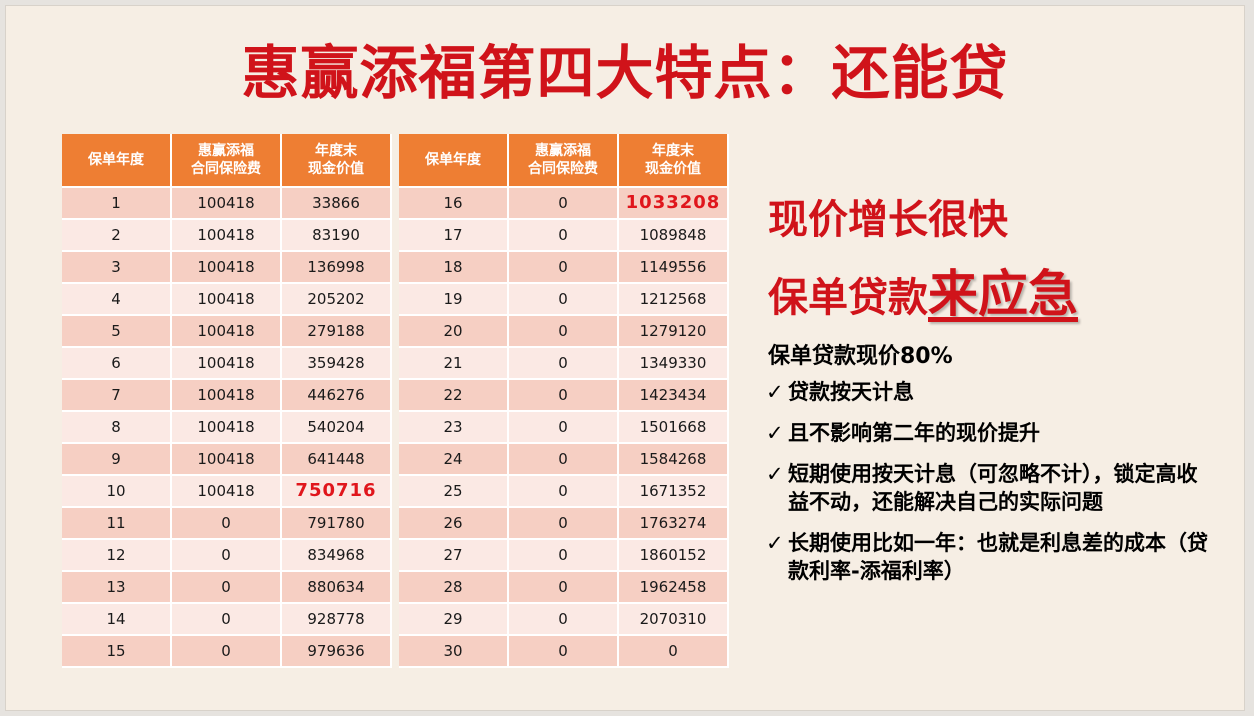 The image size is (1254, 716). What do you see at coordinates (625, 73) in the screenshot?
I see `page-title: 惠赢添福第四大特点：还能贷` at bounding box center [625, 73].